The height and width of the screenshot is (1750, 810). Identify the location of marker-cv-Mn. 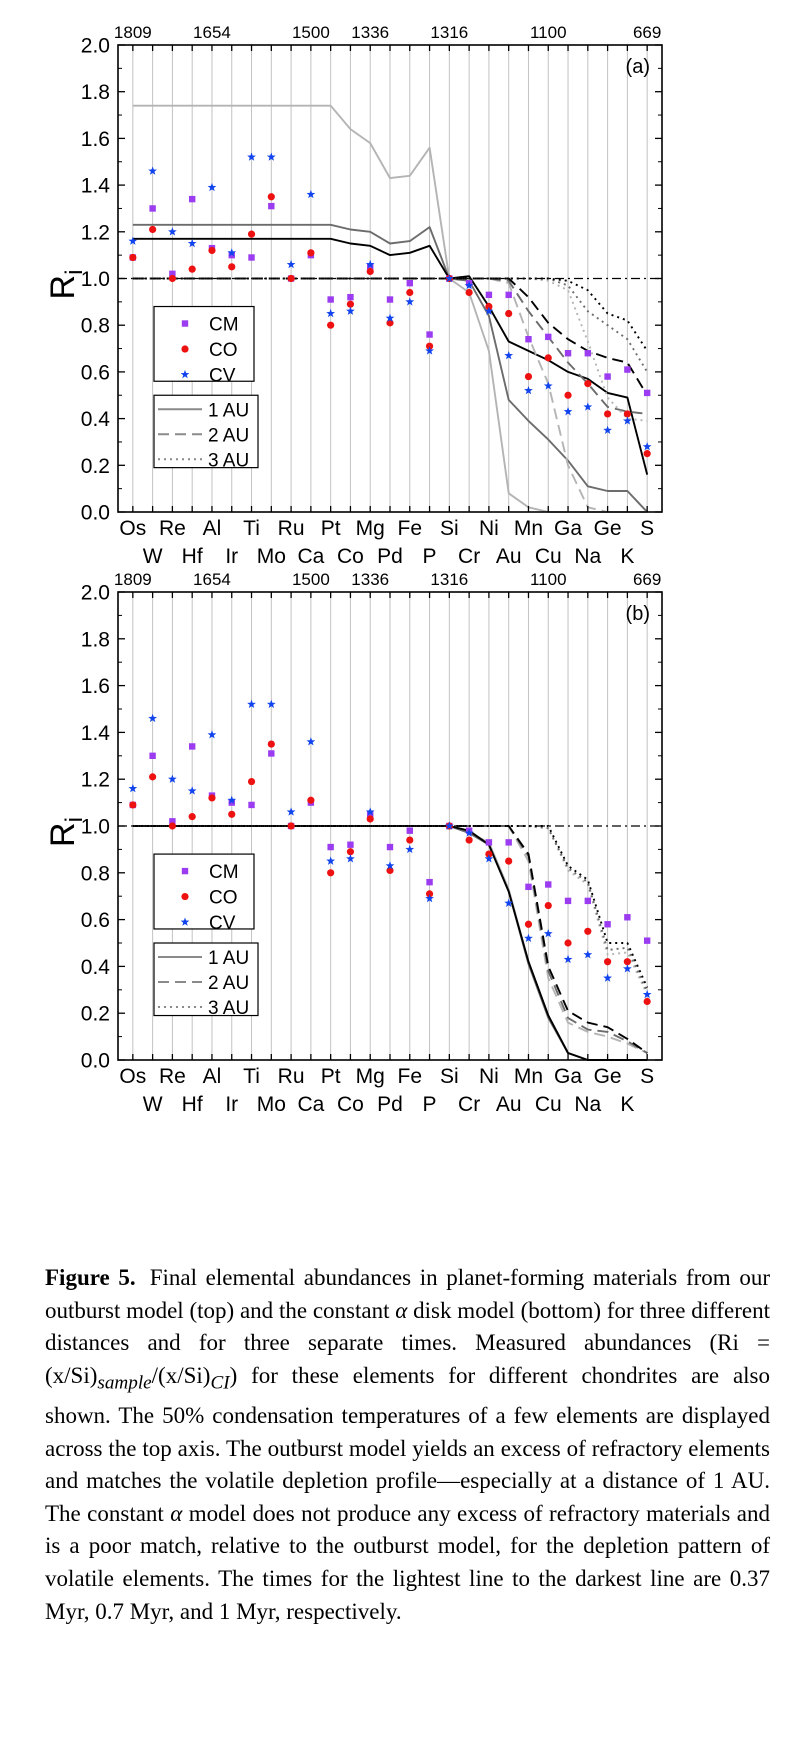
(528, 390).